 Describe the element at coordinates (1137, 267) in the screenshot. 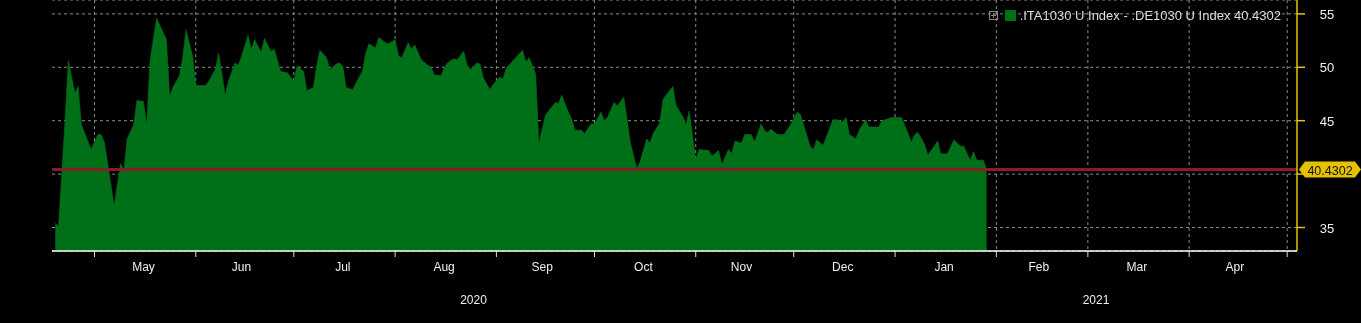

I see `x-tick-label: Mar` at that location.